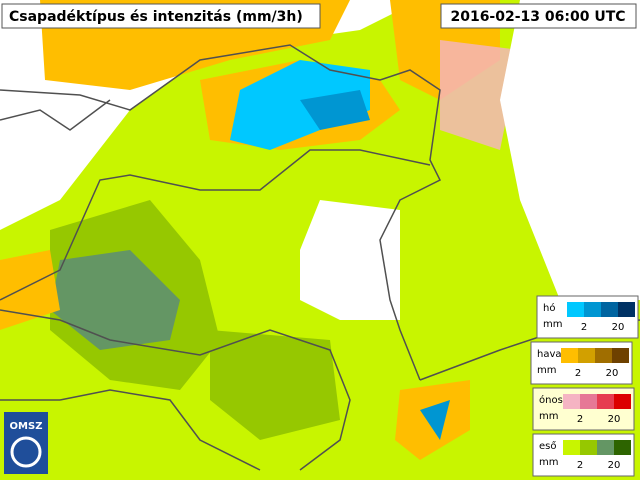 This screenshot has height=480, width=640. I want to click on legend-label: eső, so click(547, 446).